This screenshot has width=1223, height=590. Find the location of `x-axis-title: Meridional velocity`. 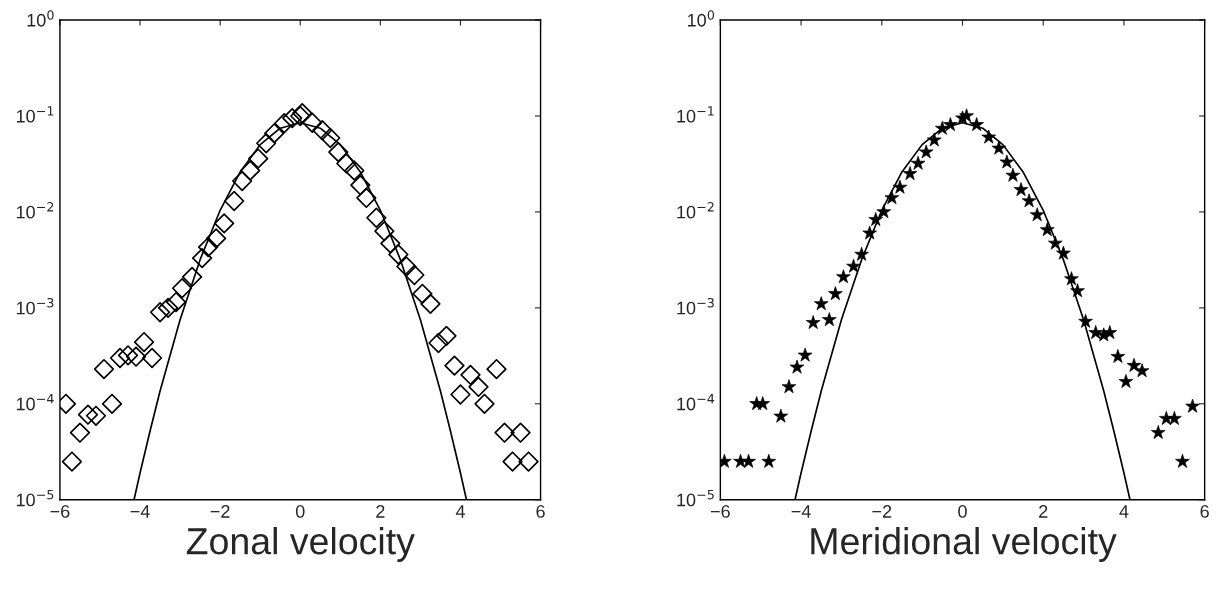

x-axis-title: Meridional velocity is located at coordinates (964, 544).